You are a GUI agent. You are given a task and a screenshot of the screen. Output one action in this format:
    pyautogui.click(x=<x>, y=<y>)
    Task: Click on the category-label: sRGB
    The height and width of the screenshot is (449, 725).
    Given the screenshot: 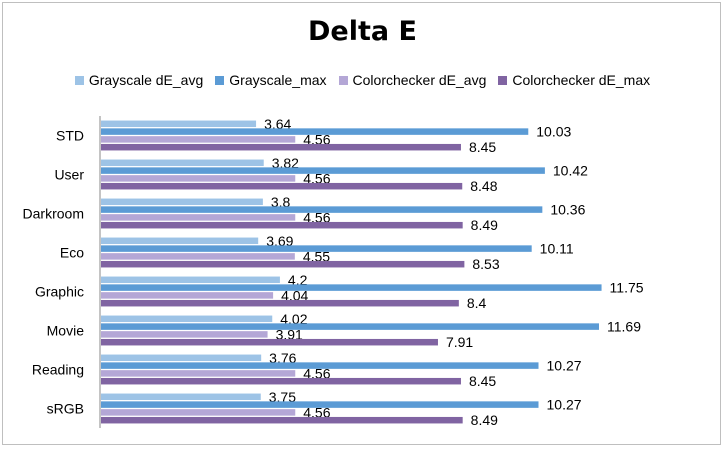 What is the action you would take?
    pyautogui.click(x=65, y=409)
    